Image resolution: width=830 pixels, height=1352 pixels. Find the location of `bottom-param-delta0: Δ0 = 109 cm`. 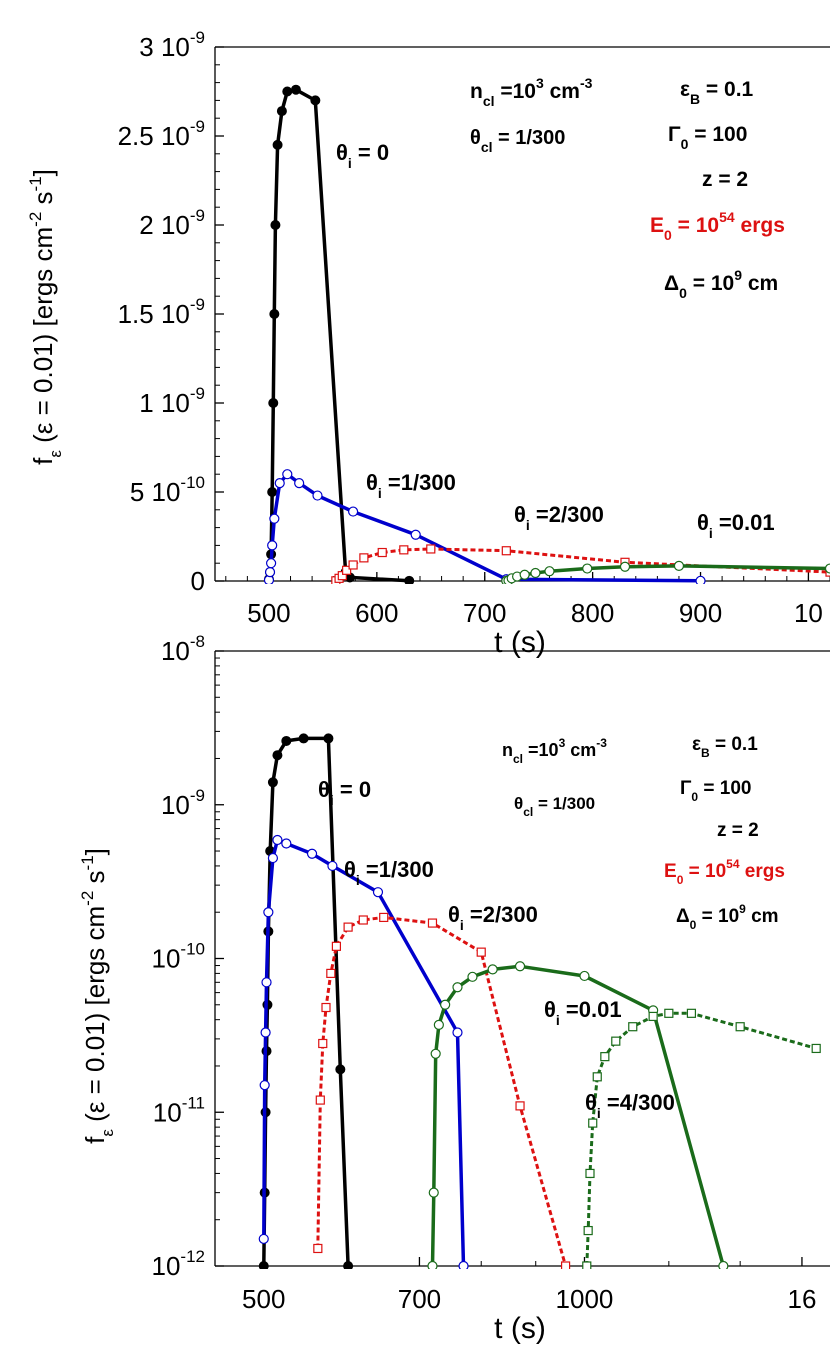

bottom-param-delta0: Δ0 = 109 cm is located at coordinates (727, 917).